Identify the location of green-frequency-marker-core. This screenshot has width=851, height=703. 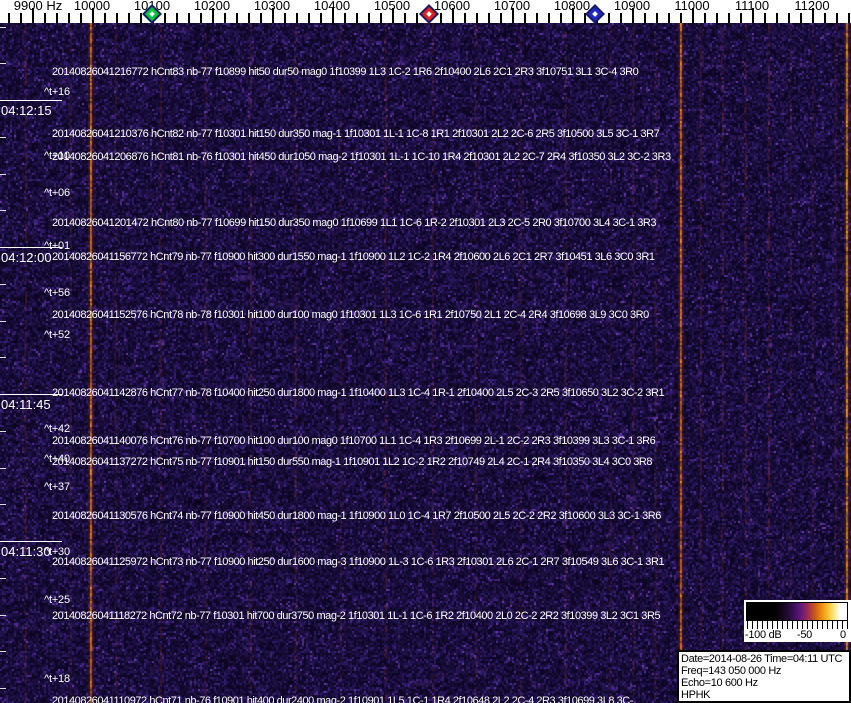
(152, 14).